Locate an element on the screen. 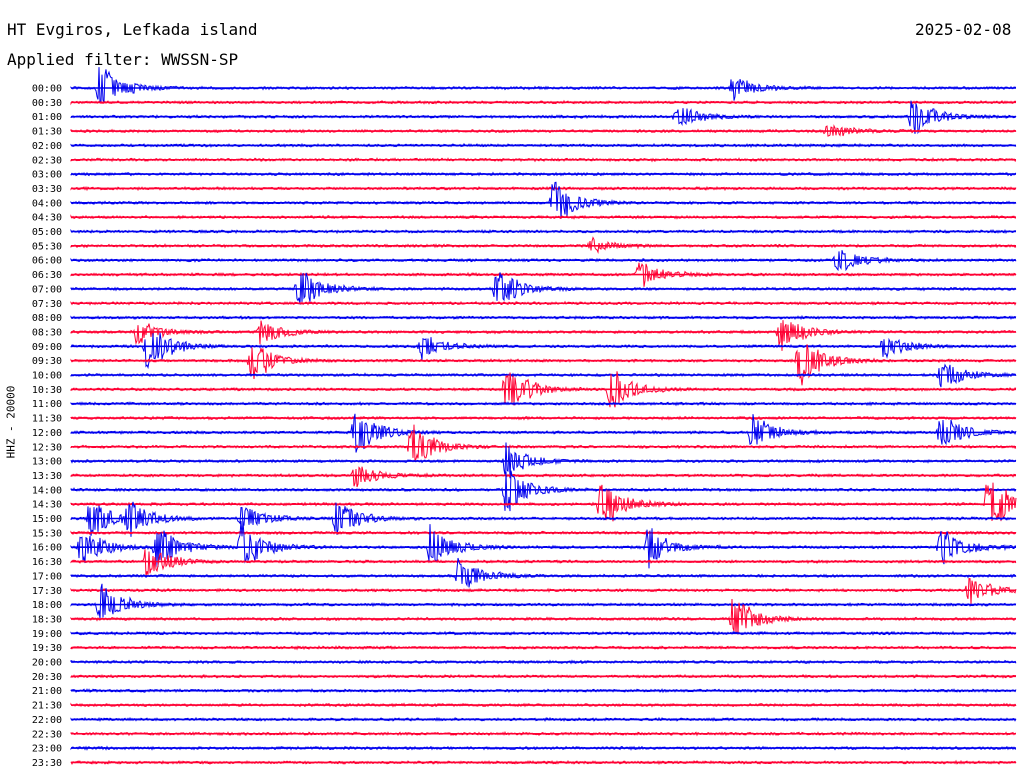  row-tick-label: 21:00 is located at coordinates (47, 691).